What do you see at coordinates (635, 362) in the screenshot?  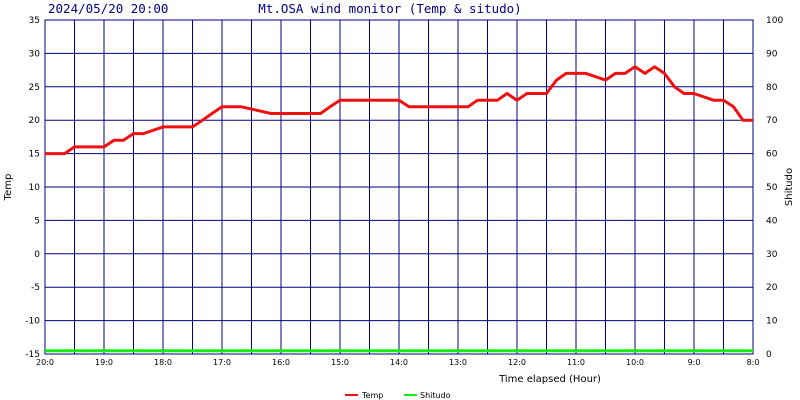 I see `x-tick-label: 10:0` at bounding box center [635, 362].